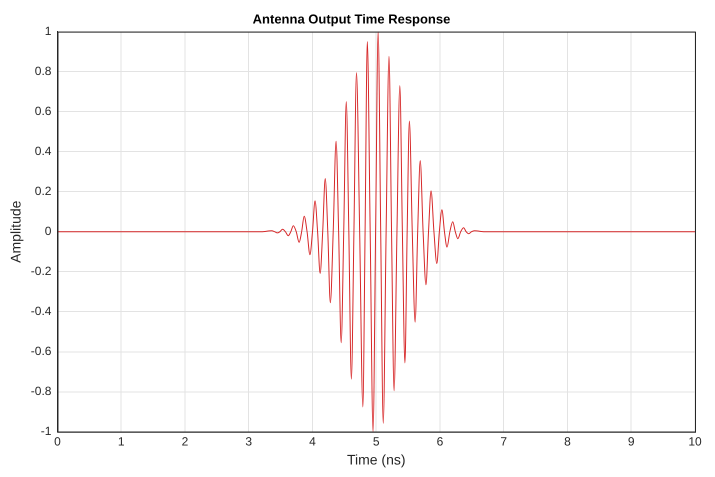 The width and height of the screenshot is (715, 477). Describe the element at coordinates (41, 391) in the screenshot. I see `y-tick-label: -0.8` at that location.